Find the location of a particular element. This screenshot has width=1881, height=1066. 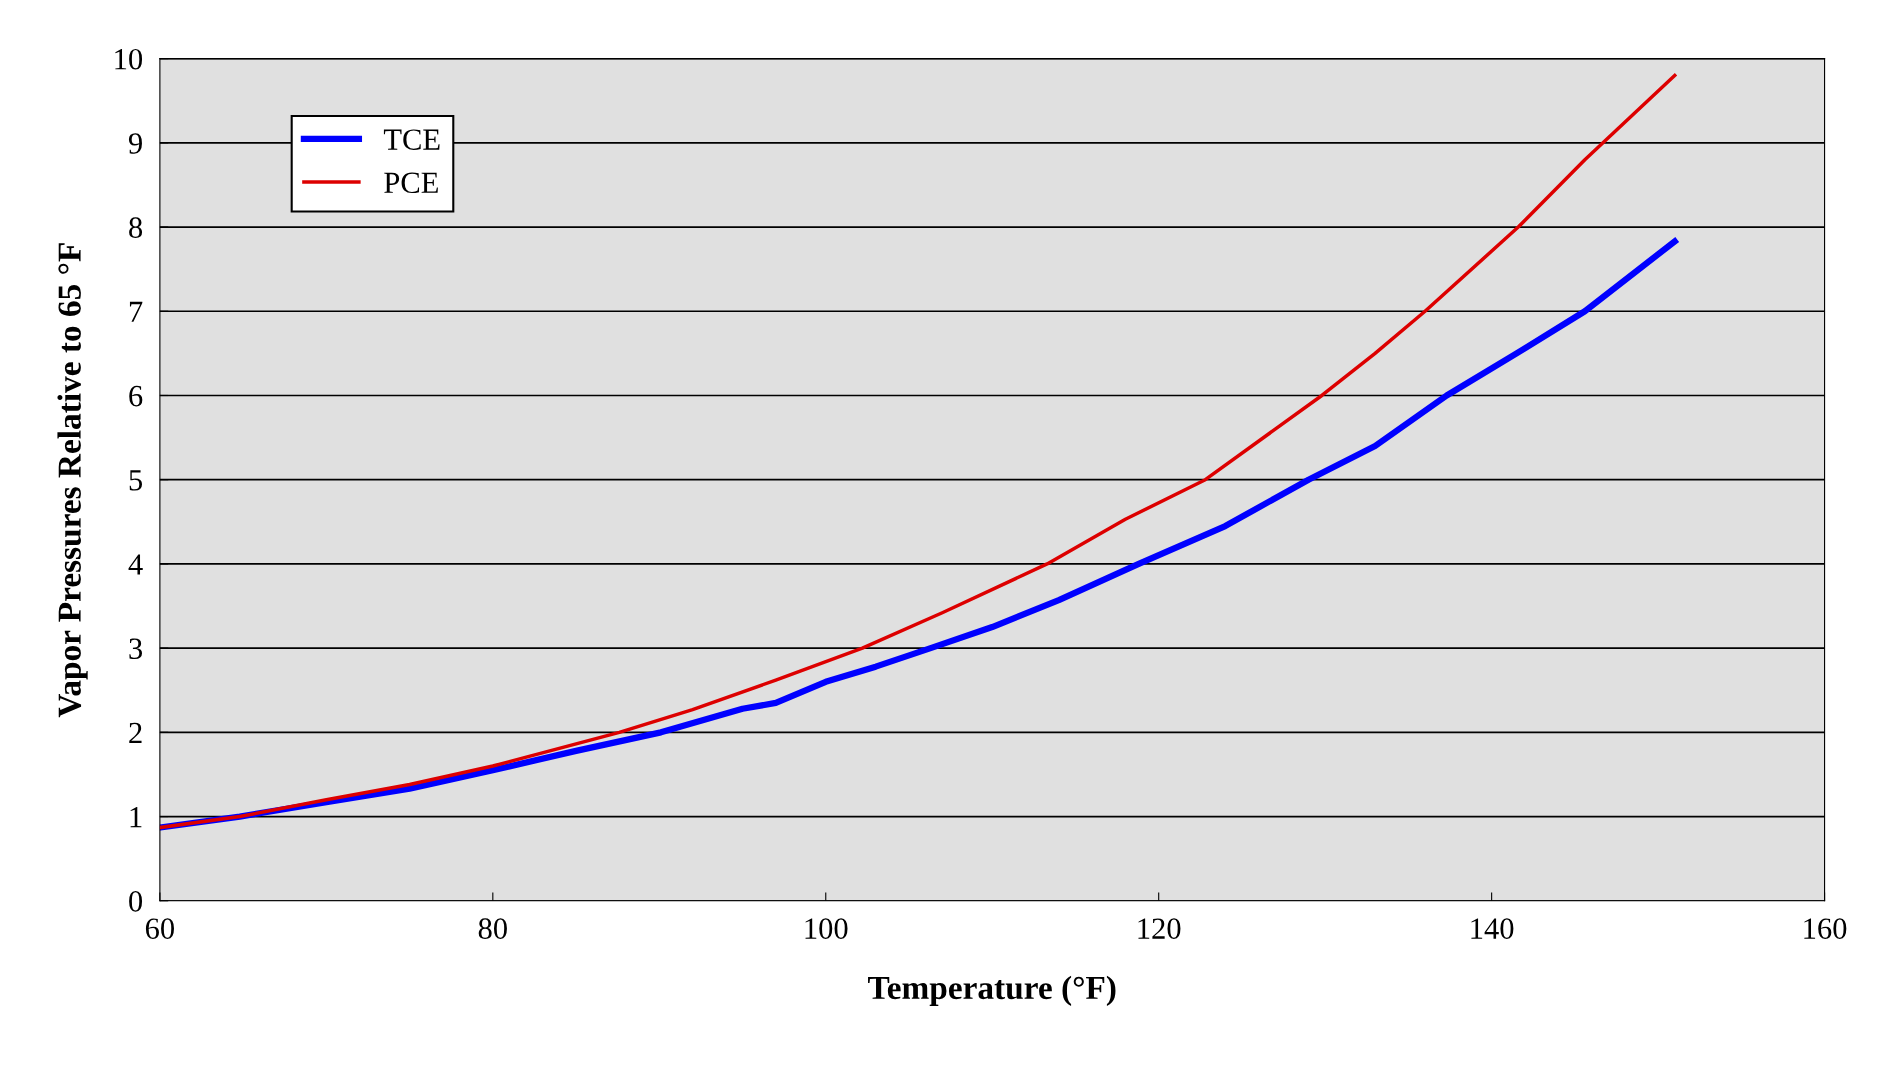

y-tick-label: 2 is located at coordinates (135, 732).